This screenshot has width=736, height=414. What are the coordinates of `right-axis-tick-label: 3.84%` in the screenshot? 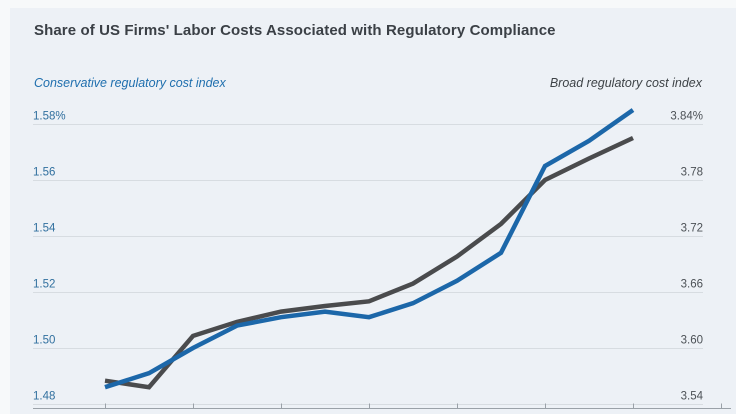 It's located at (686, 117).